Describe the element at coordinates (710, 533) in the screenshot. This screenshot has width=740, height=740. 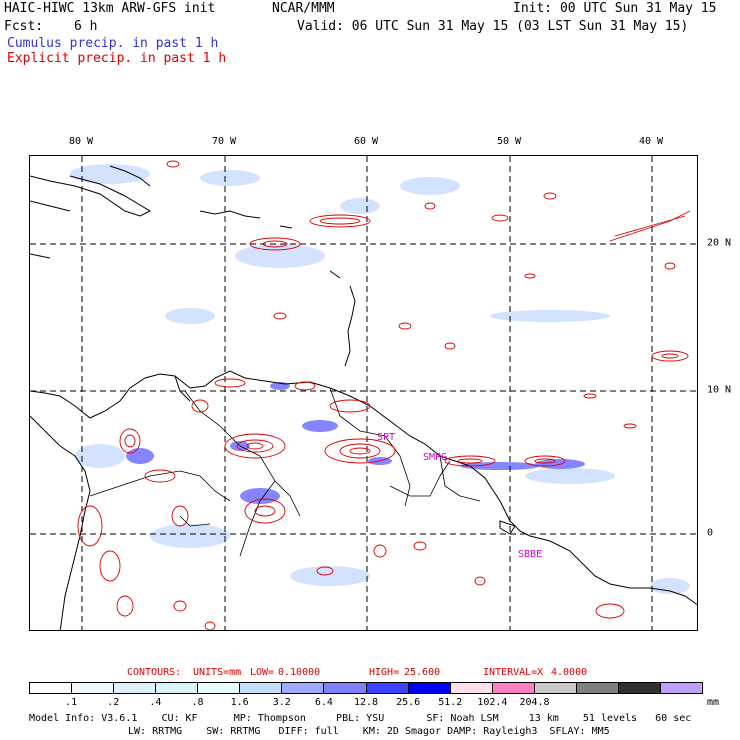
I see `lat-label-0: 0` at that location.